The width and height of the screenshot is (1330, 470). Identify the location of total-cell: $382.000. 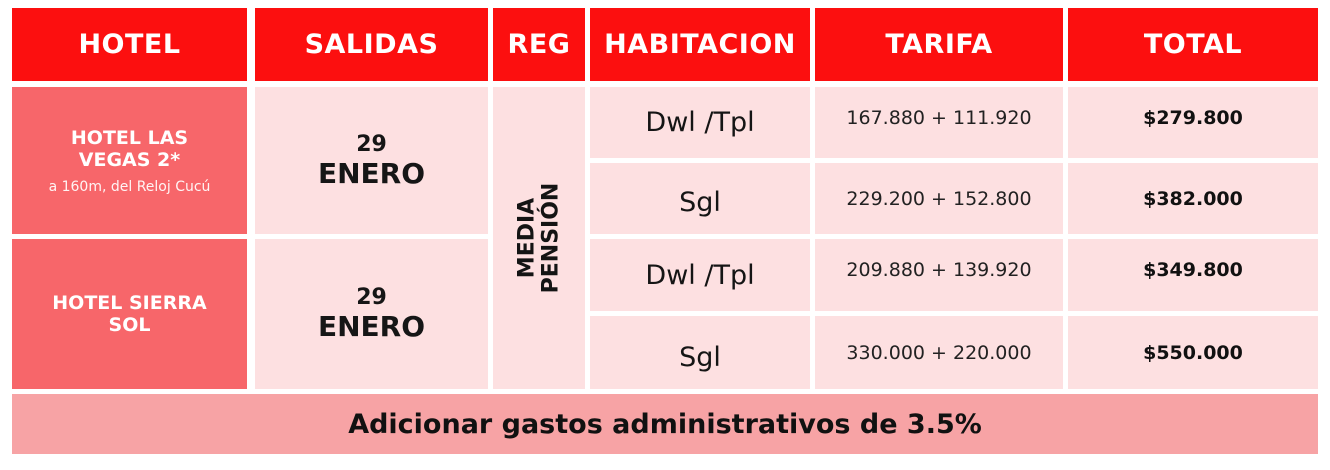
(1193, 198).